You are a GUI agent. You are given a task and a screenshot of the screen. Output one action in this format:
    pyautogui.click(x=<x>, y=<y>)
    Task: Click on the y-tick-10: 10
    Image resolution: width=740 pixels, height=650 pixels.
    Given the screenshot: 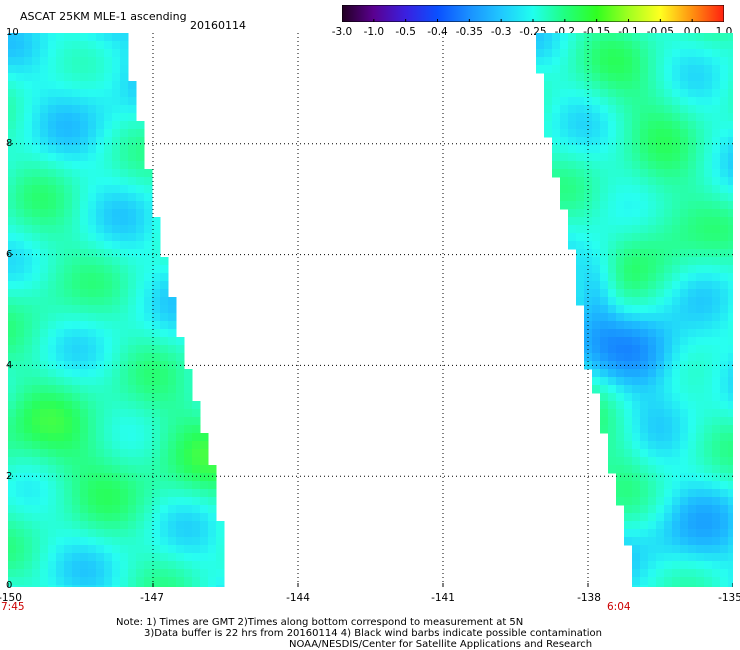 What is the action you would take?
    pyautogui.click(x=12, y=32)
    